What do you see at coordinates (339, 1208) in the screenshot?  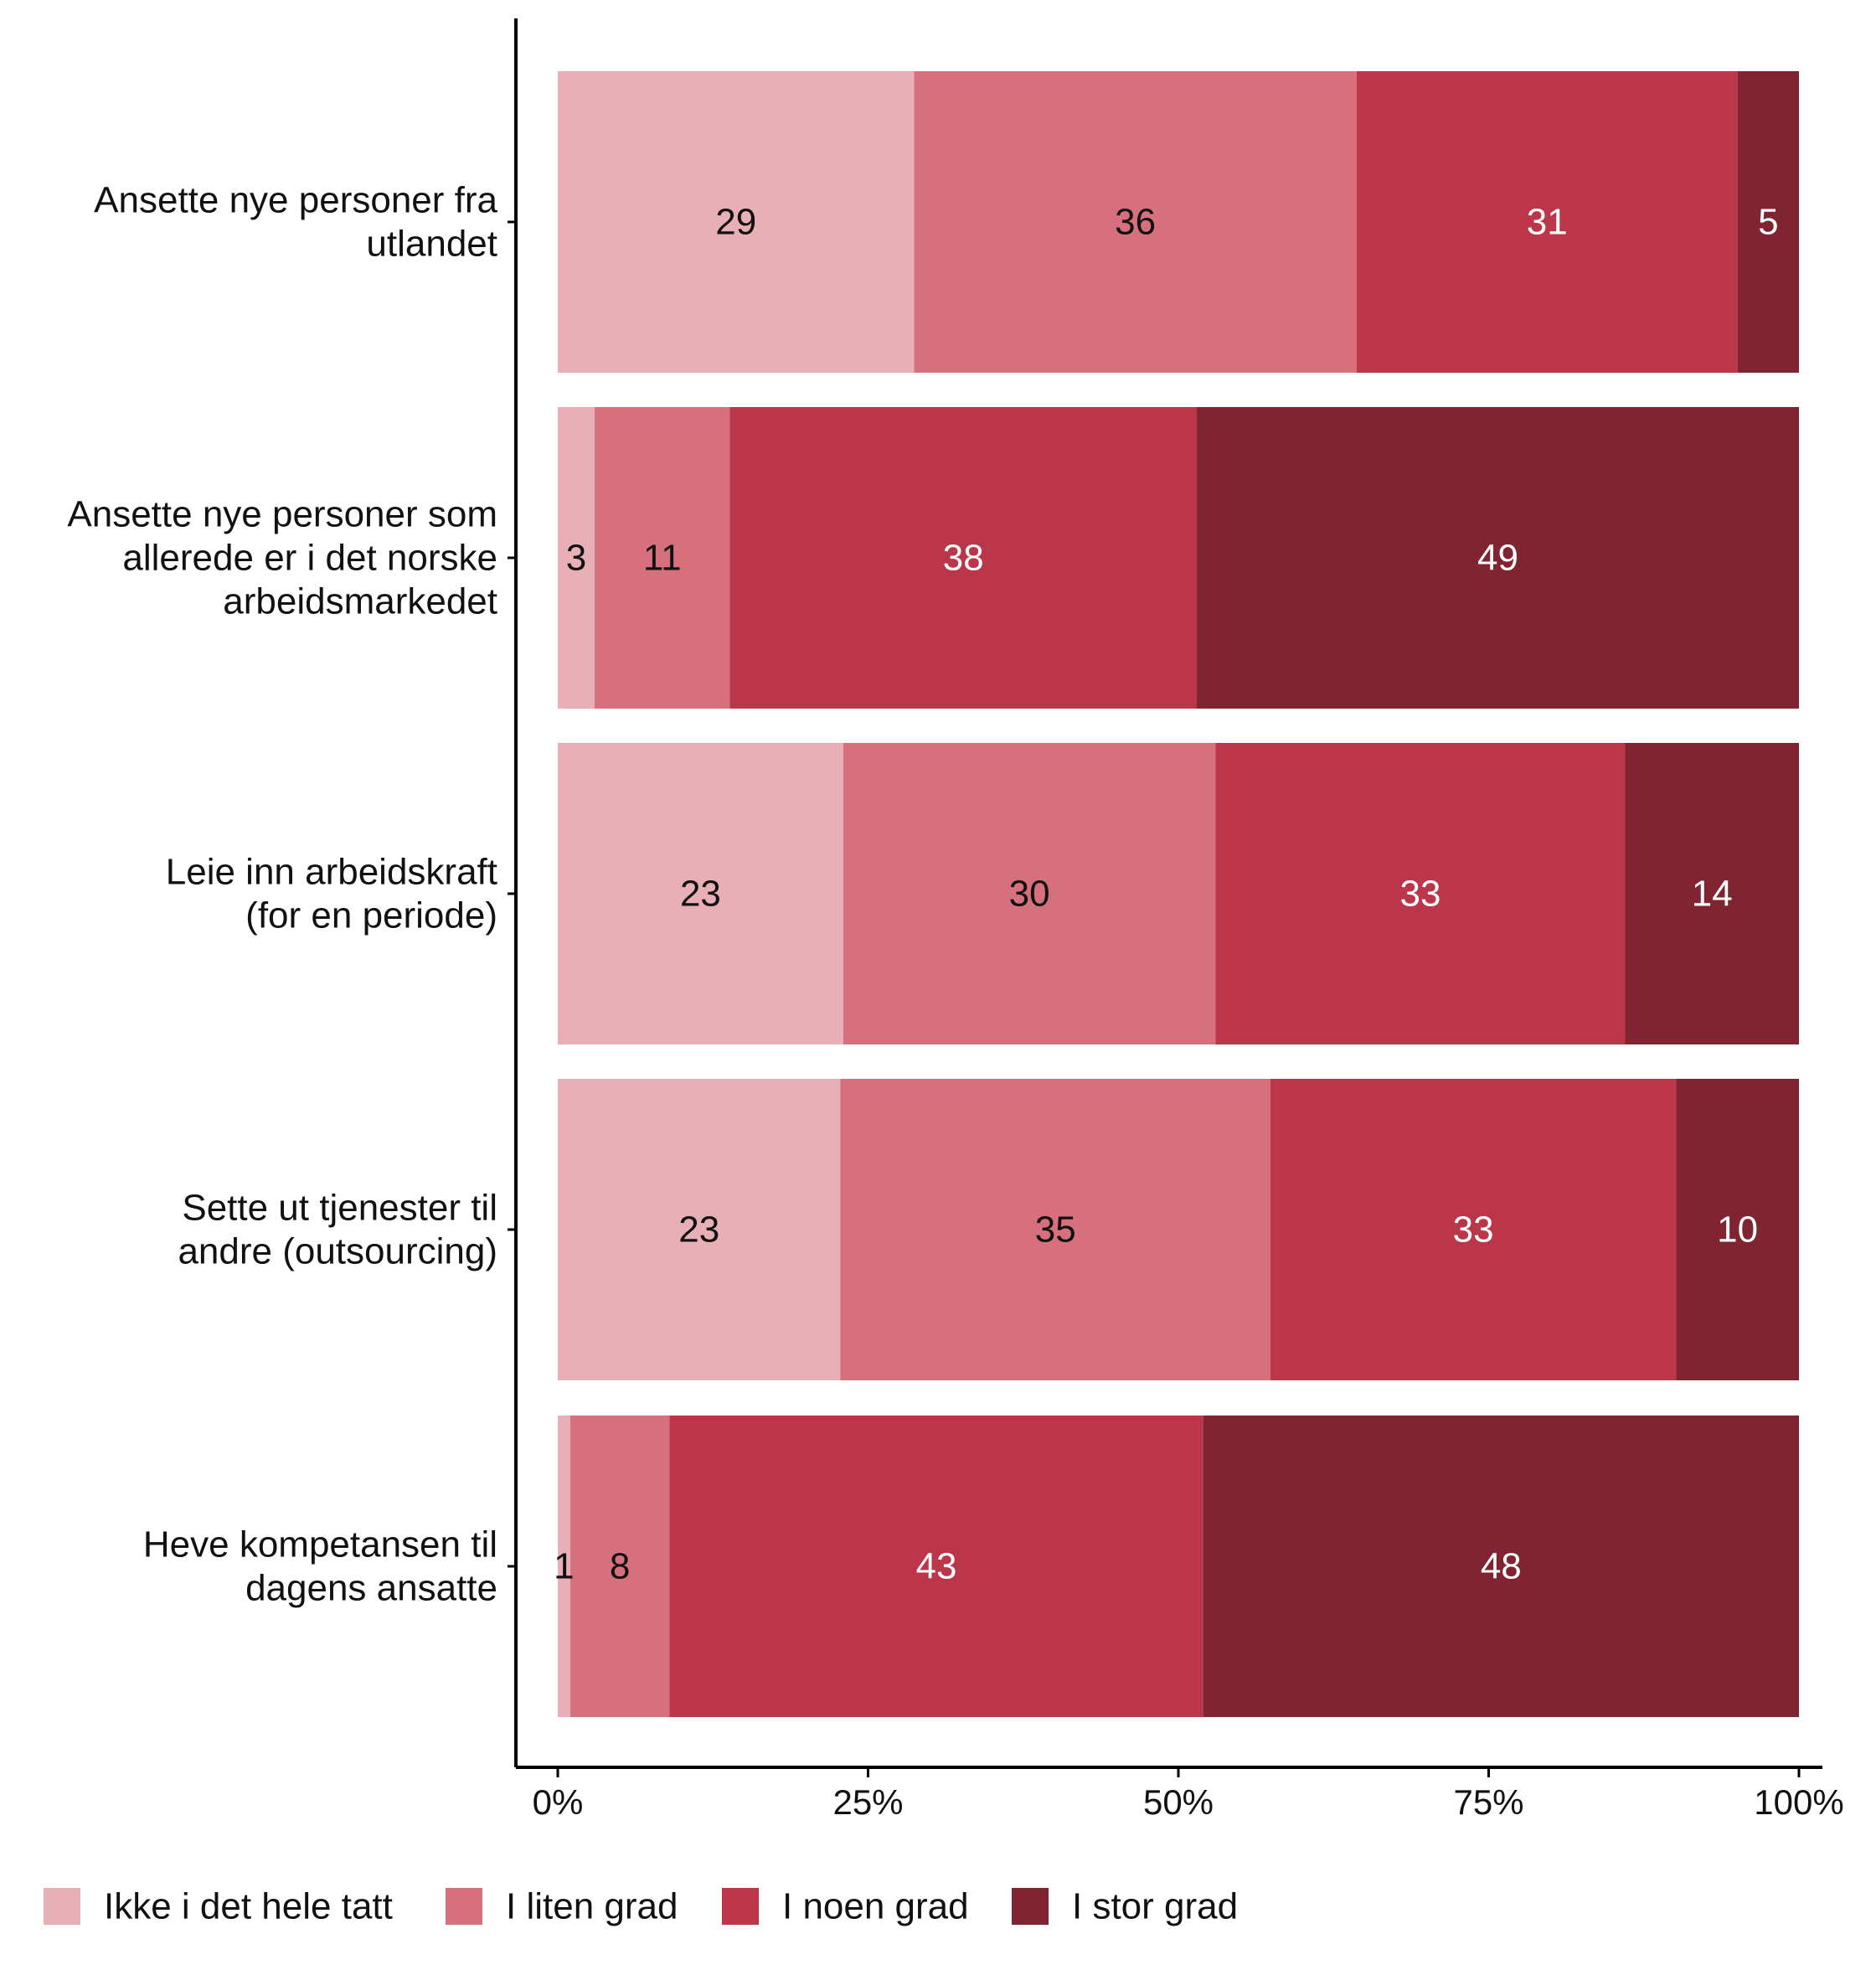 I see `category-label-line: Sette ut tjenester til` at bounding box center [339, 1208].